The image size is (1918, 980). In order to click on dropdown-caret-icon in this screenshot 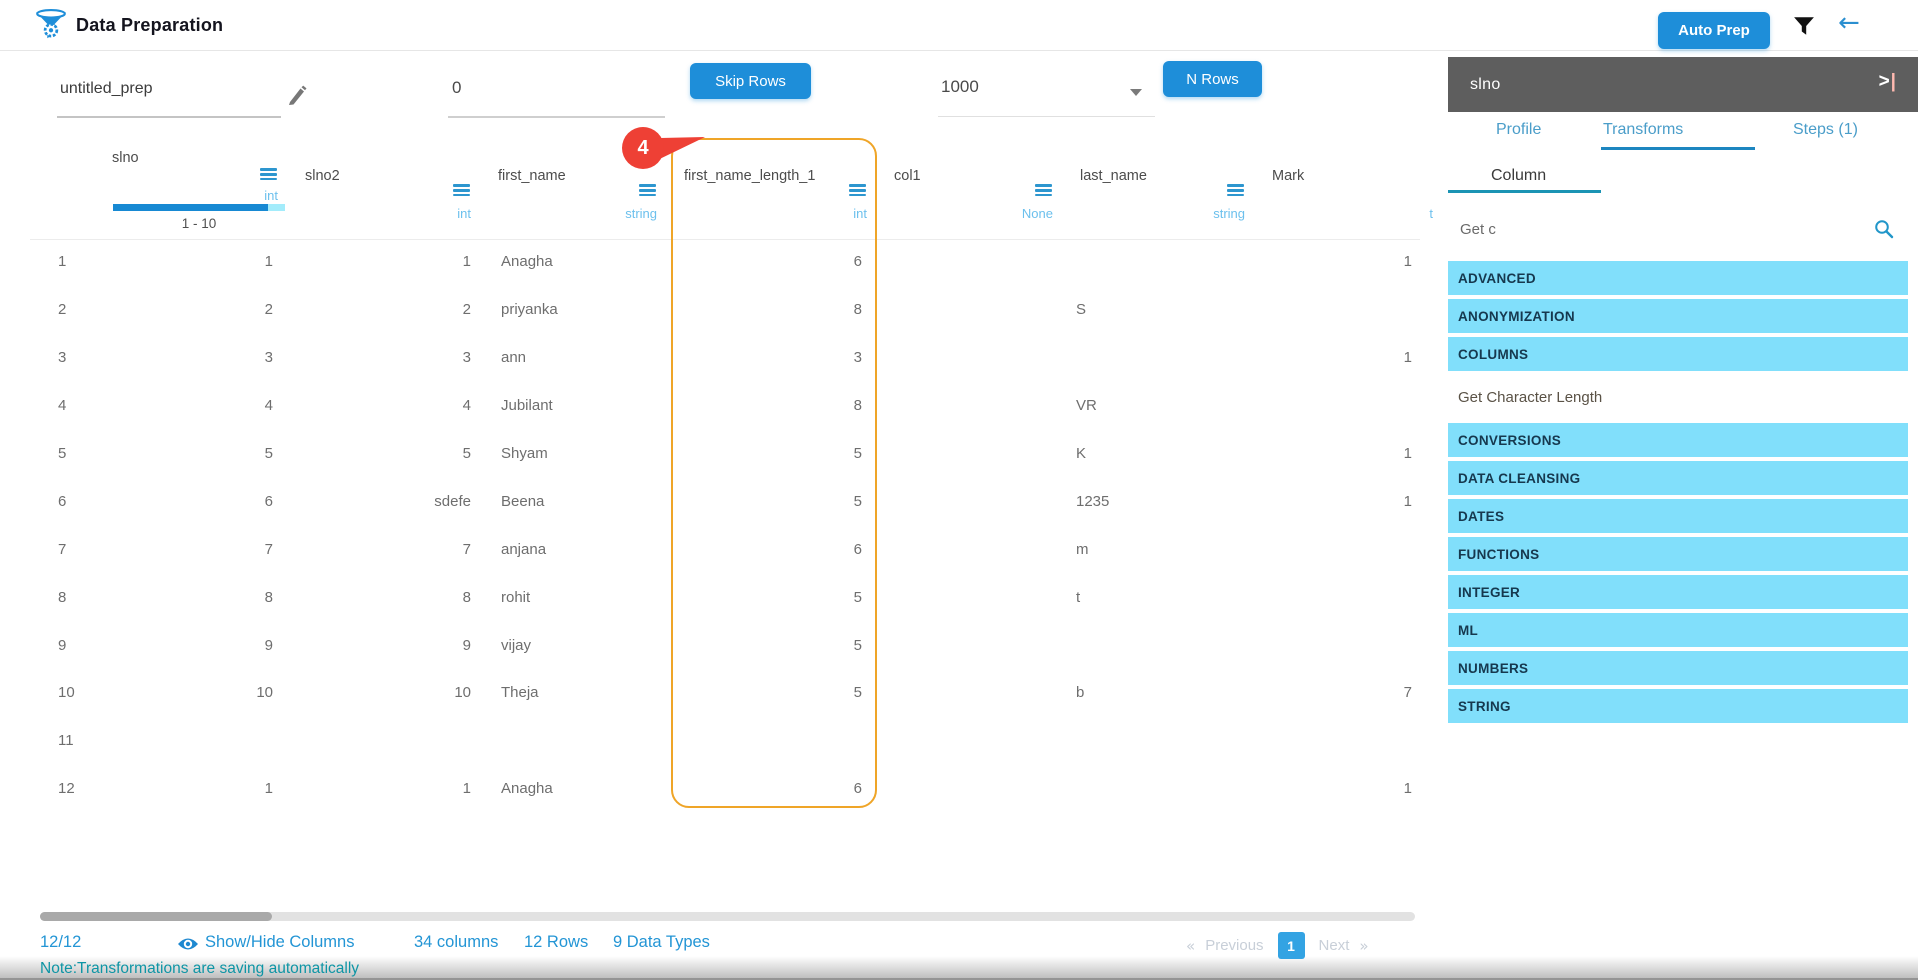, I will do `click(1136, 92)`.